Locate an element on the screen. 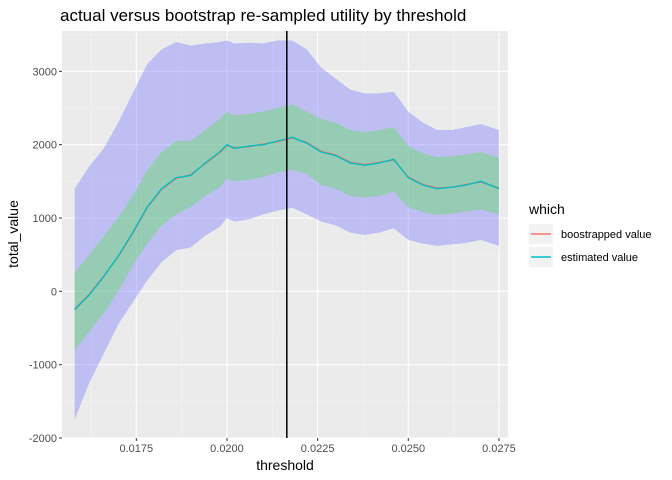  y-tick-label: 1000 is located at coordinates (45, 219).